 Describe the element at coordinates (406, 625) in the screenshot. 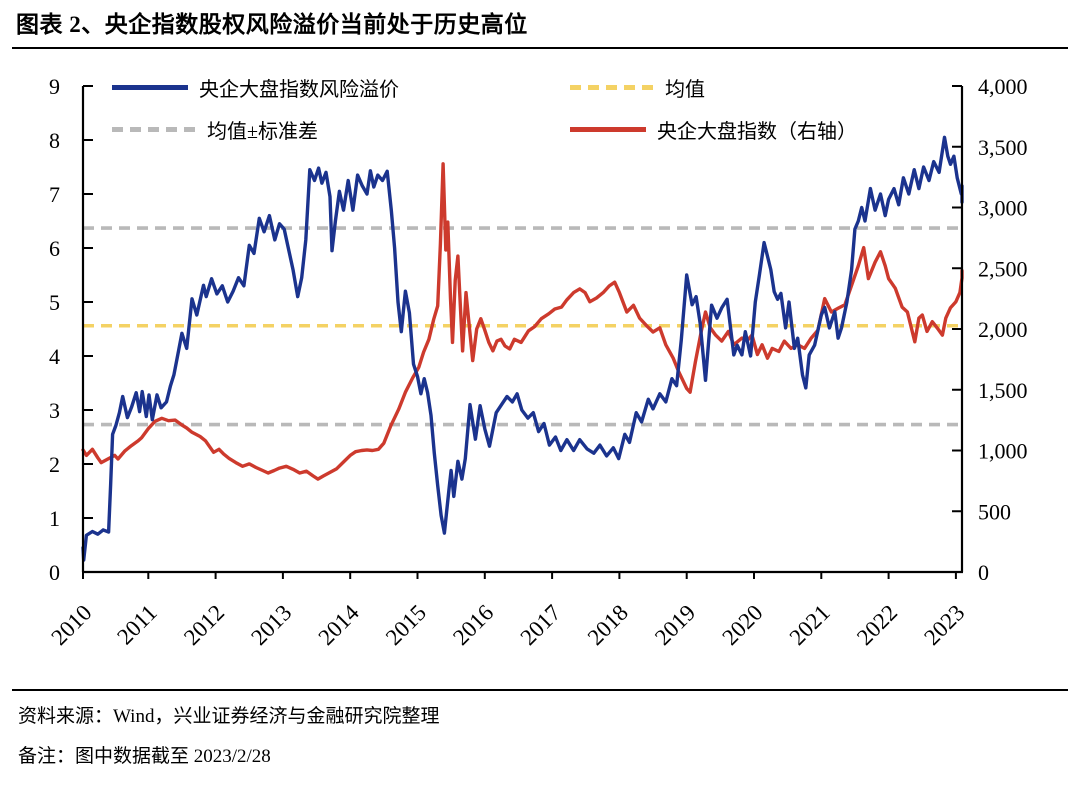

I see `x-axis-label: 2015` at that location.